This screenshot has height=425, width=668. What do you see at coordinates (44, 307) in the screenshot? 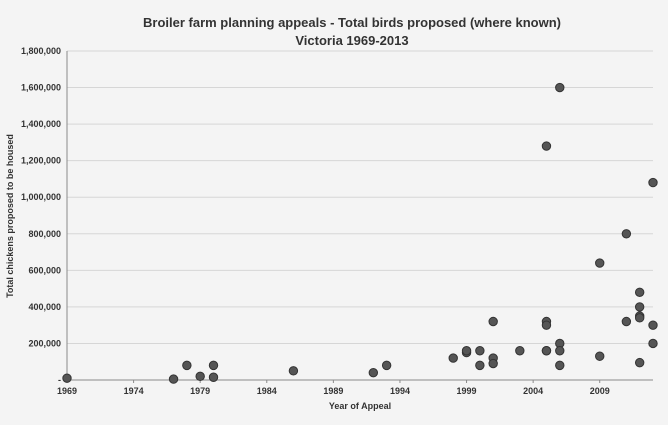
I see `y-tick-label: 400,000` at bounding box center [44, 307].